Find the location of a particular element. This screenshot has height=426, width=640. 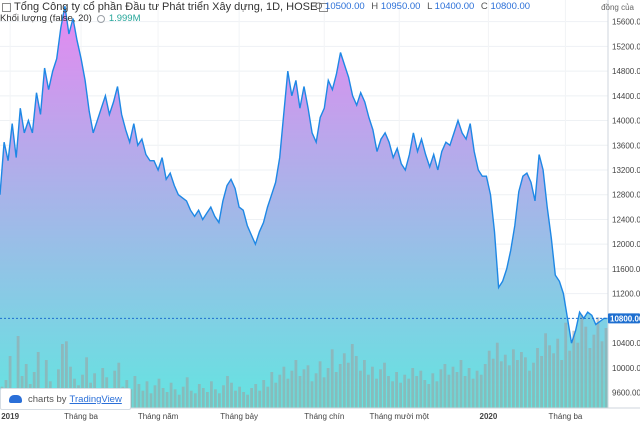

open-key: O is located at coordinates (319, 6).